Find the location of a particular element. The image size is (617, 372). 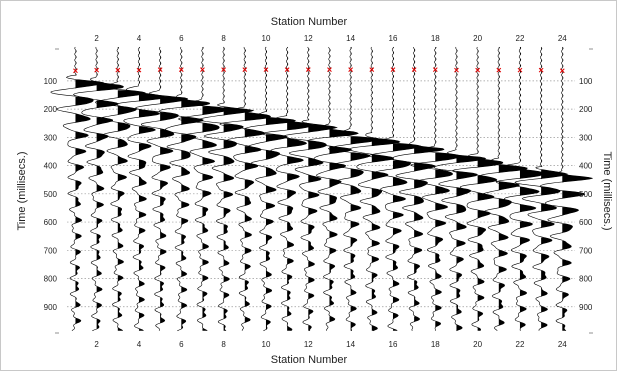

y-tick-label-right: 500 is located at coordinates (586, 194).